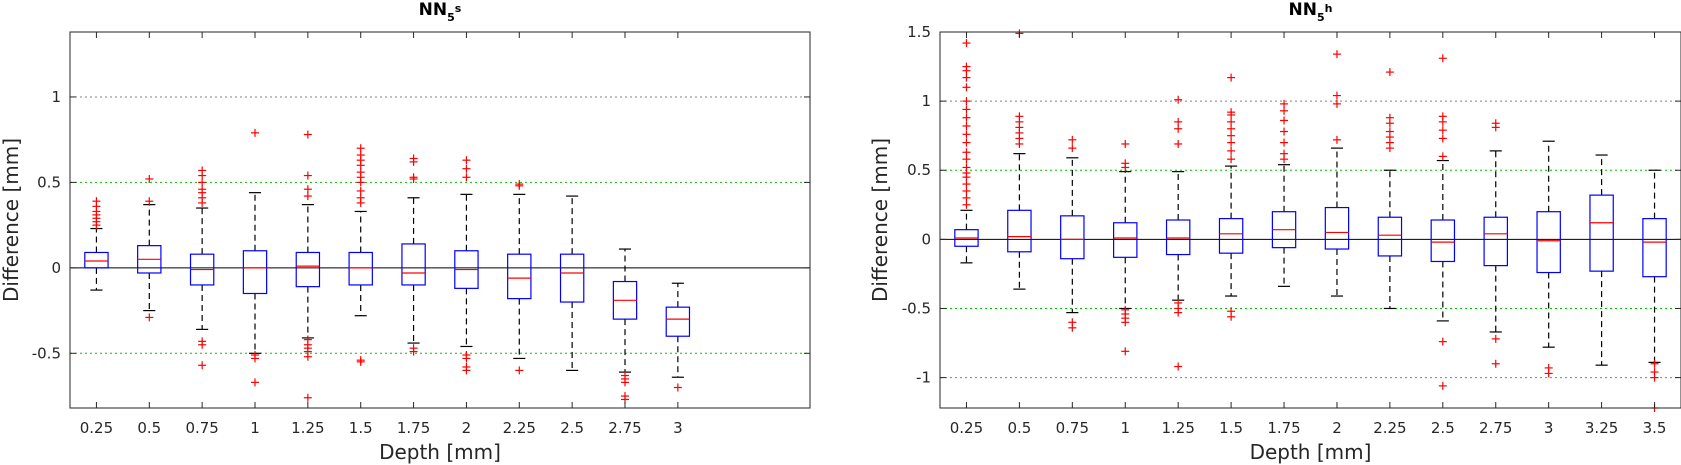  What do you see at coordinates (440, 452) in the screenshot?
I see `x-axis-label: Depth [mm]` at bounding box center [440, 452].